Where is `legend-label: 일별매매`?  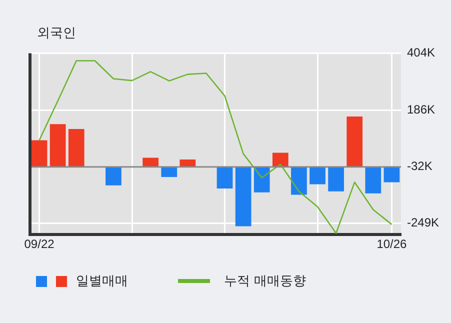 legend-label: 일별매매 is located at coordinates (102, 281).